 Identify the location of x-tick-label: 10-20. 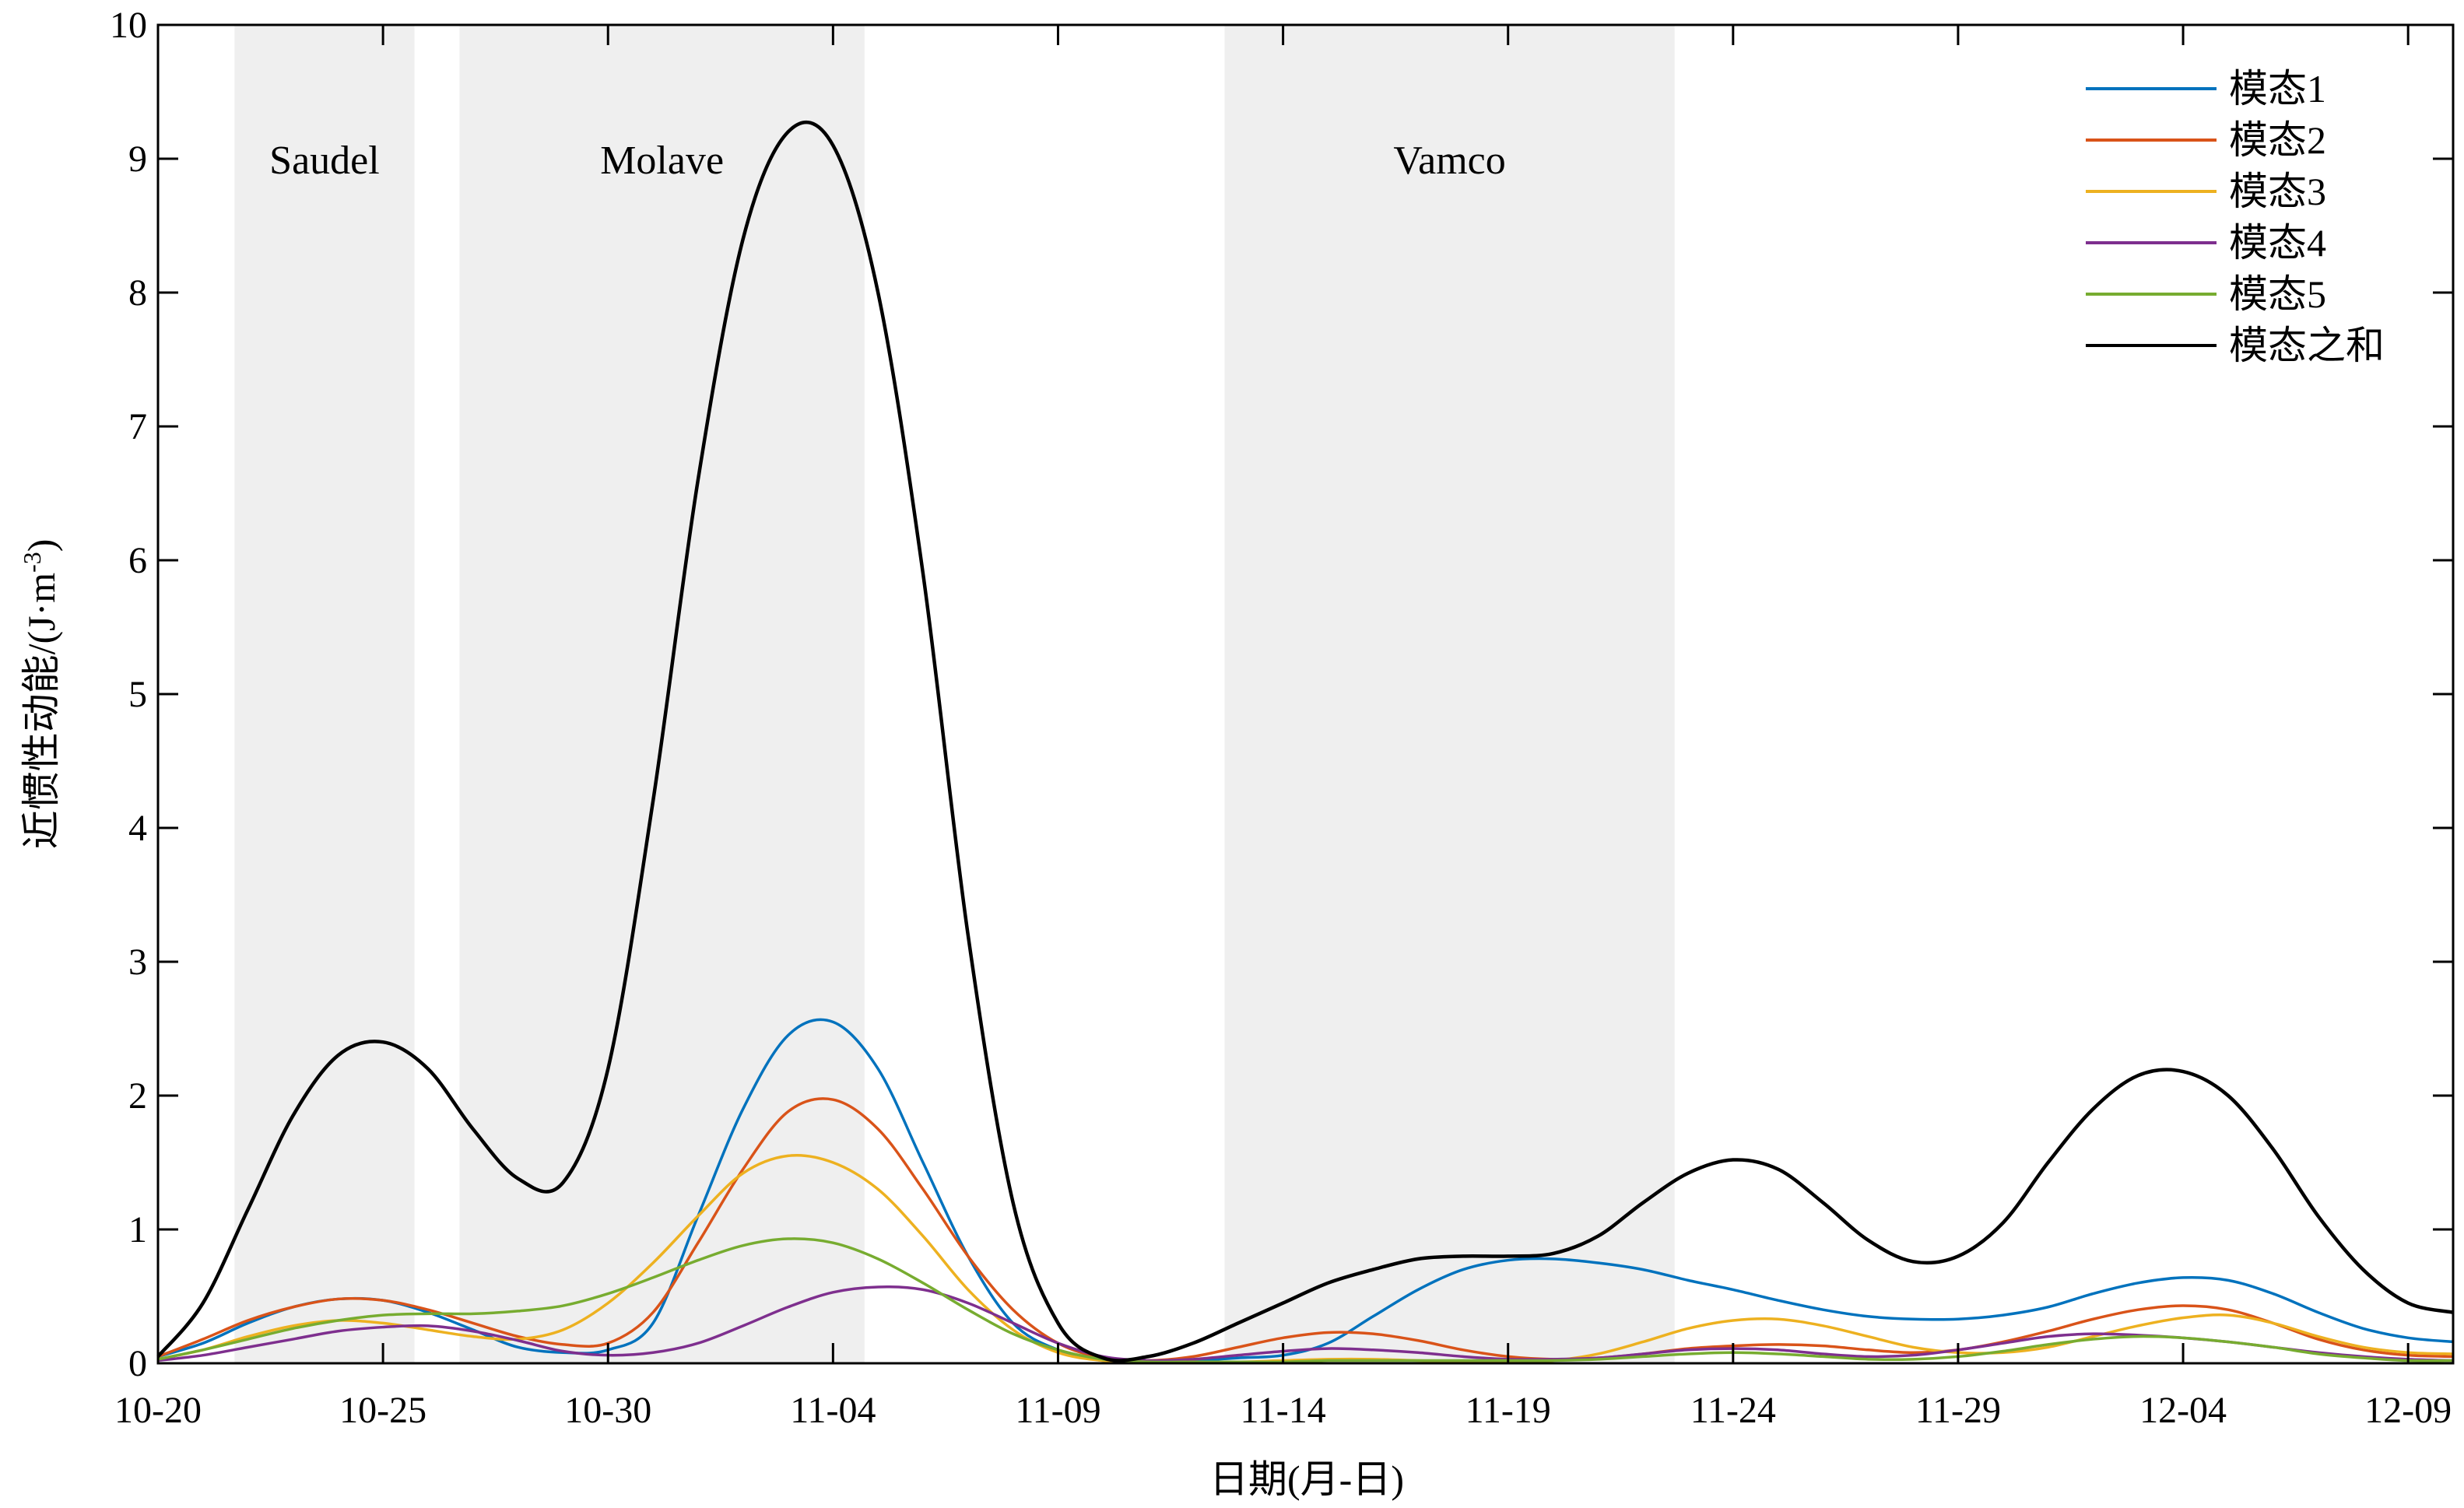
(158, 1411).